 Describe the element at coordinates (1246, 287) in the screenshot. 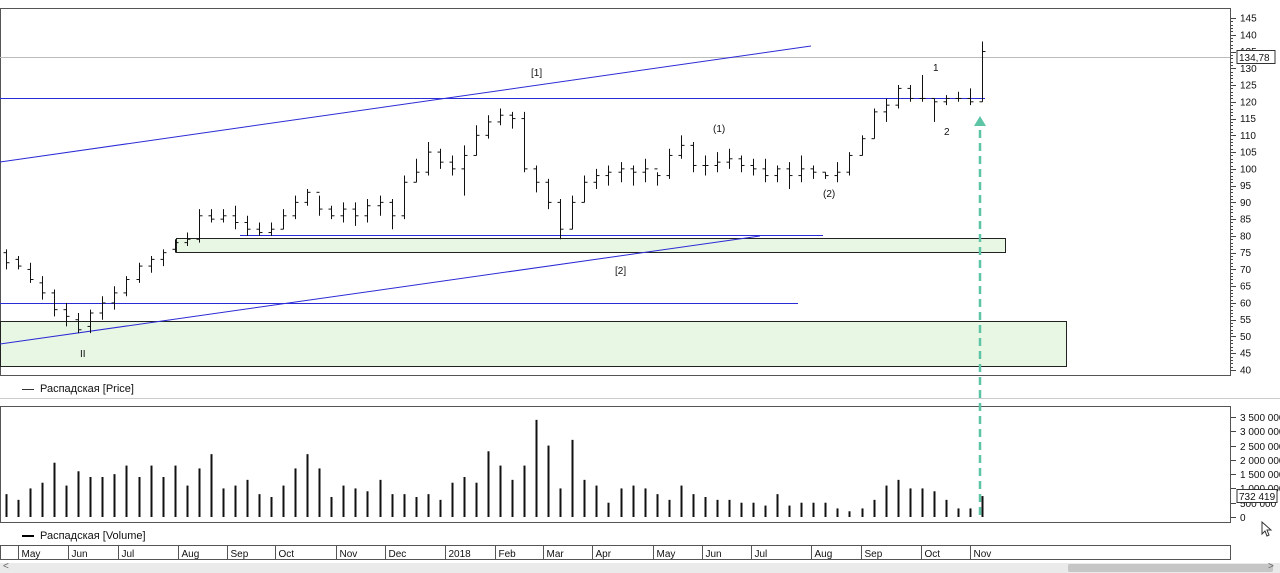

I see `price-tick-label: 65` at that location.